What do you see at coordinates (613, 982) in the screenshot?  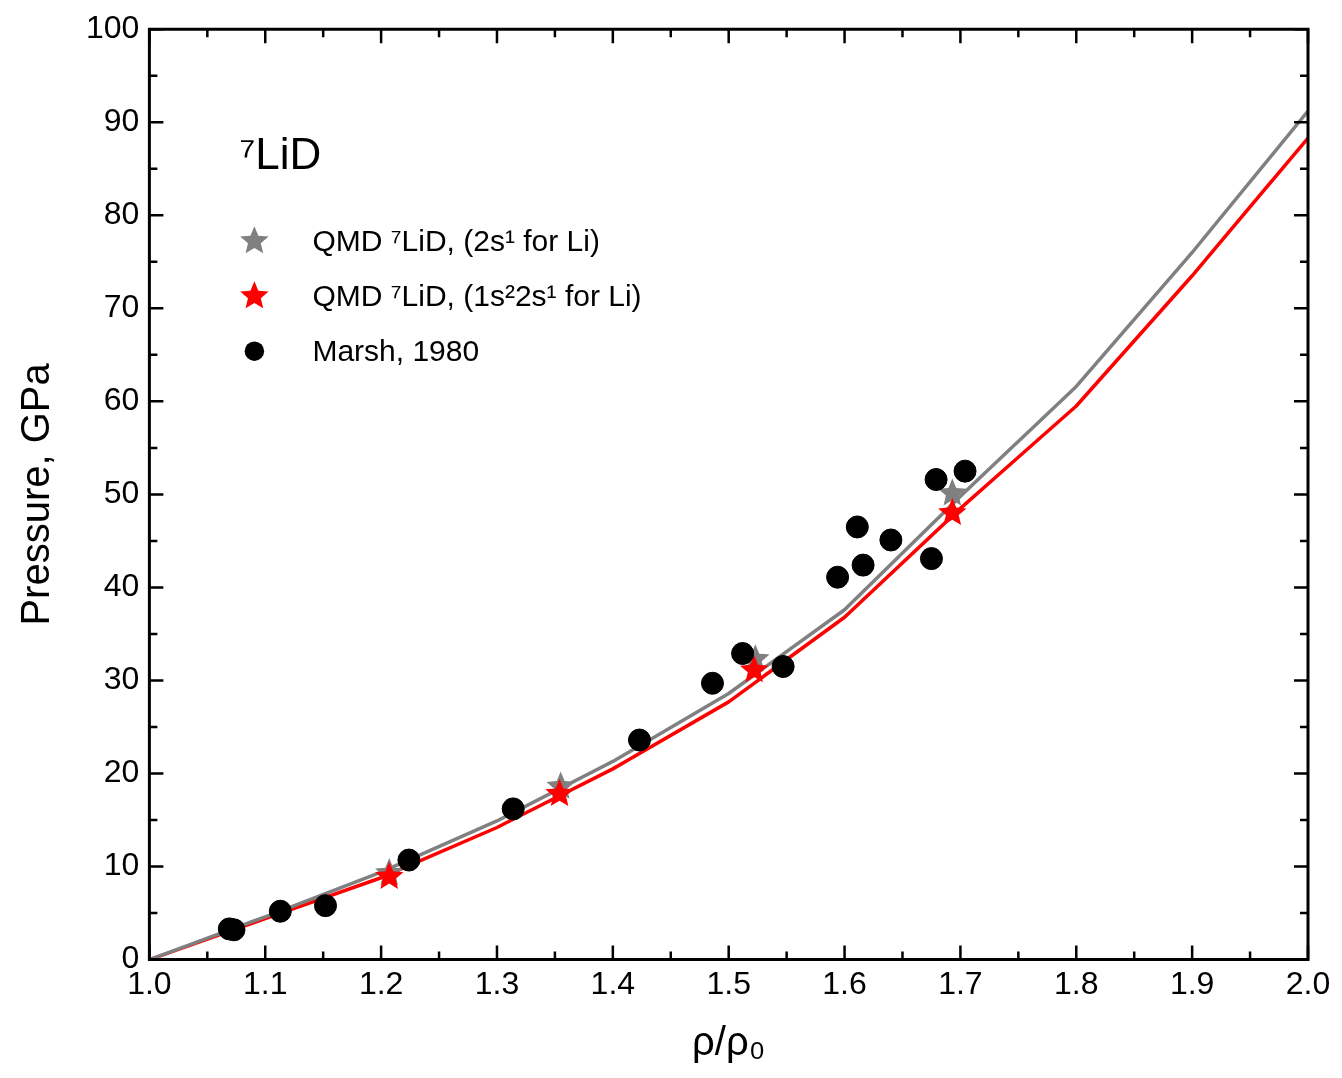 I see `x-tick-label: 1.4` at bounding box center [613, 982].